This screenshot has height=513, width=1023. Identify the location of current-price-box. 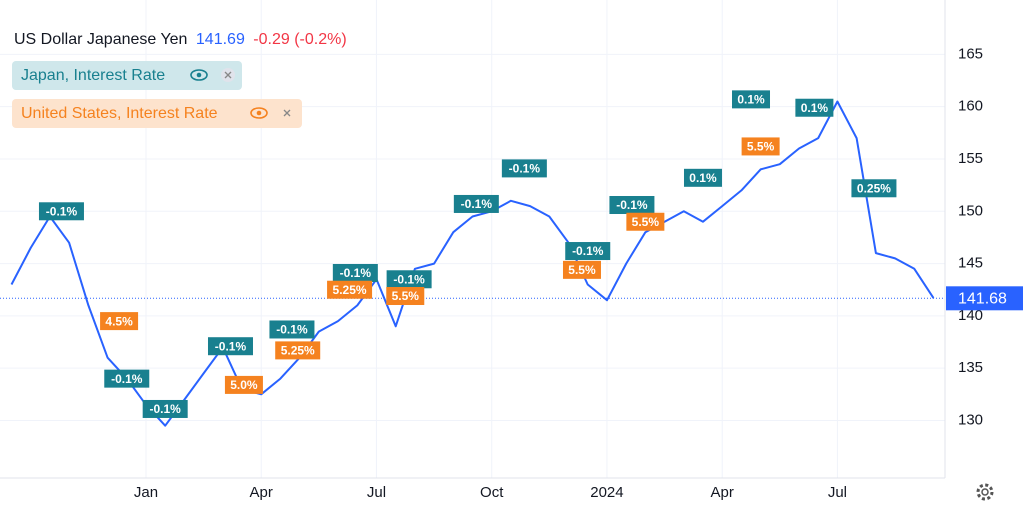
(984, 298).